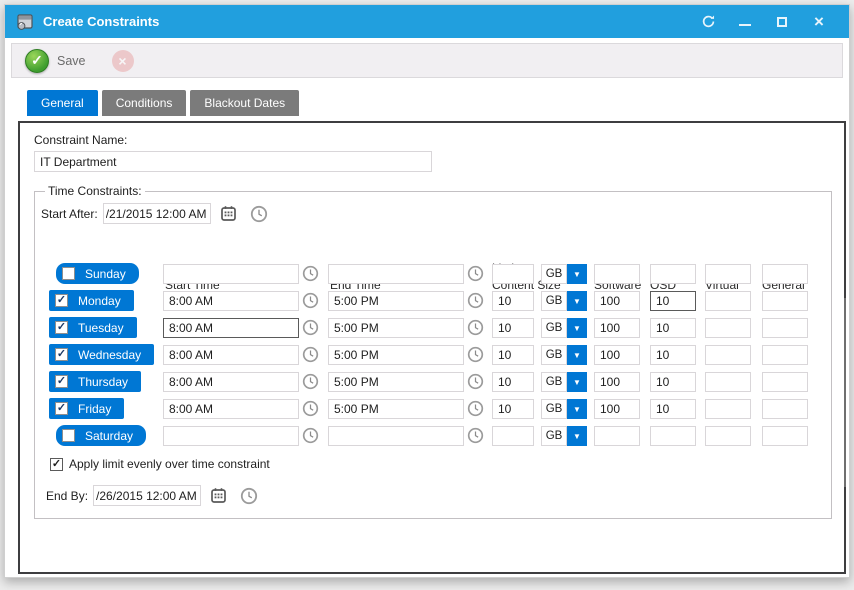  What do you see at coordinates (56, 464) in the screenshot?
I see `apply-limit-checkbox: ✓` at bounding box center [56, 464].